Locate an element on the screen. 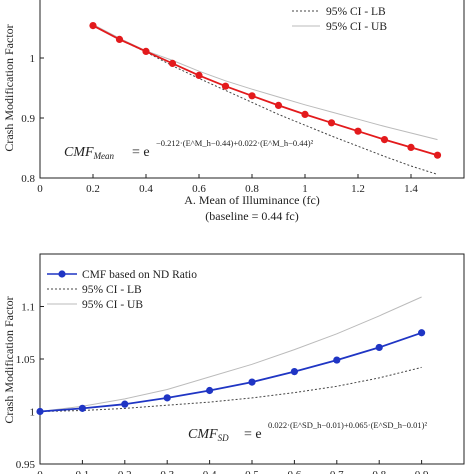 Image resolution: width=474 pixels, height=474 pixels. formula-exponent-top: −0.212·(E^M_h−0.44)+0.022·(E^M_h−0.44)² is located at coordinates (235, 143).